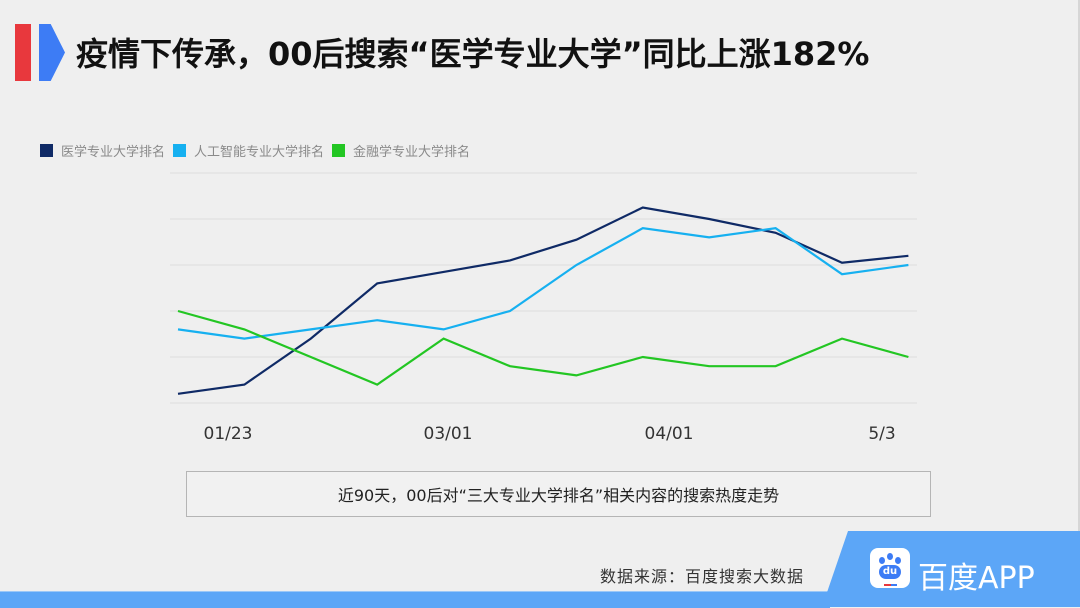 This screenshot has height=608, width=1080. Describe the element at coordinates (180, 150) in the screenshot. I see `legend-swatch-lightblue-icon` at that location.